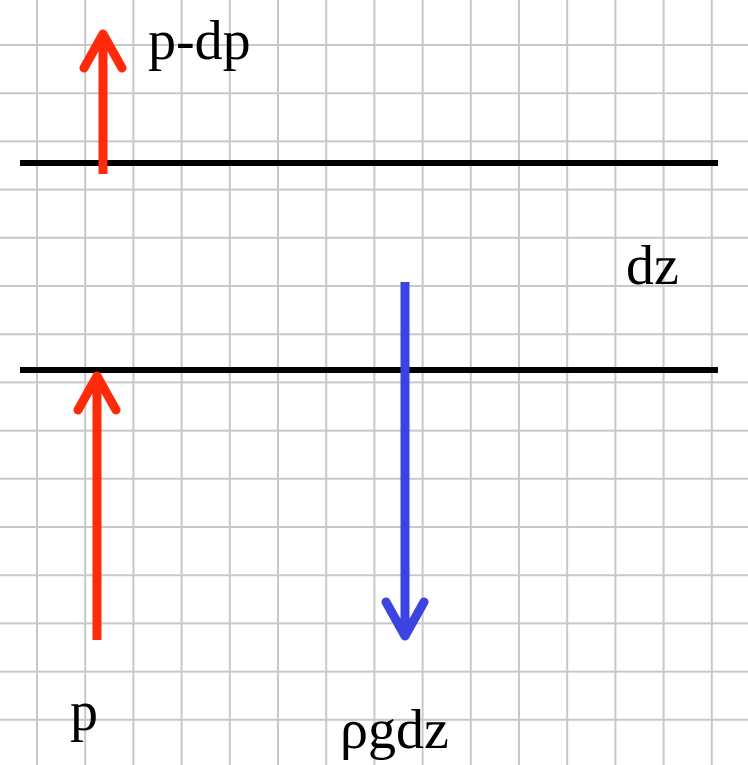 Image resolution: width=748 pixels, height=765 pixels. I want to click on weight-label: ρgdz, so click(394, 730).